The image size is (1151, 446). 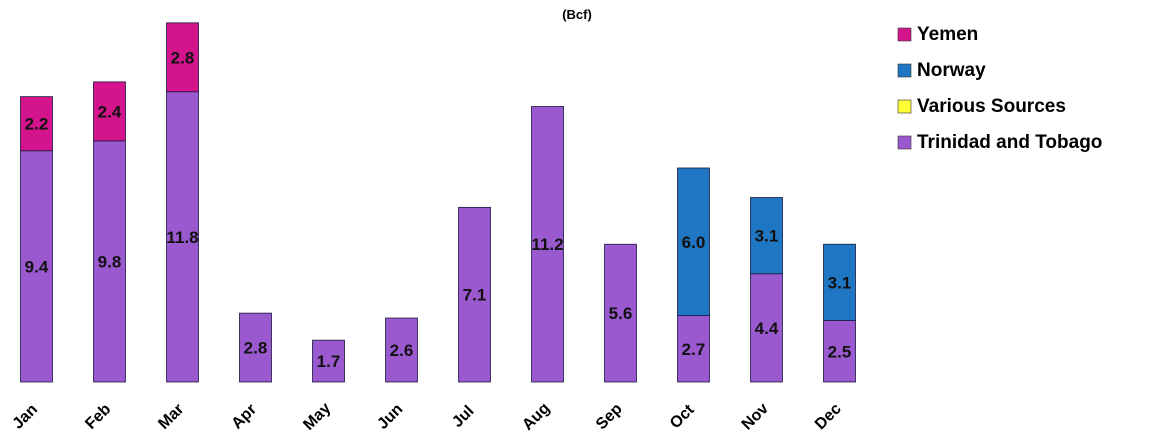 I want to click on bar-trinidad-and-tobago-nov, so click(x=766, y=328).